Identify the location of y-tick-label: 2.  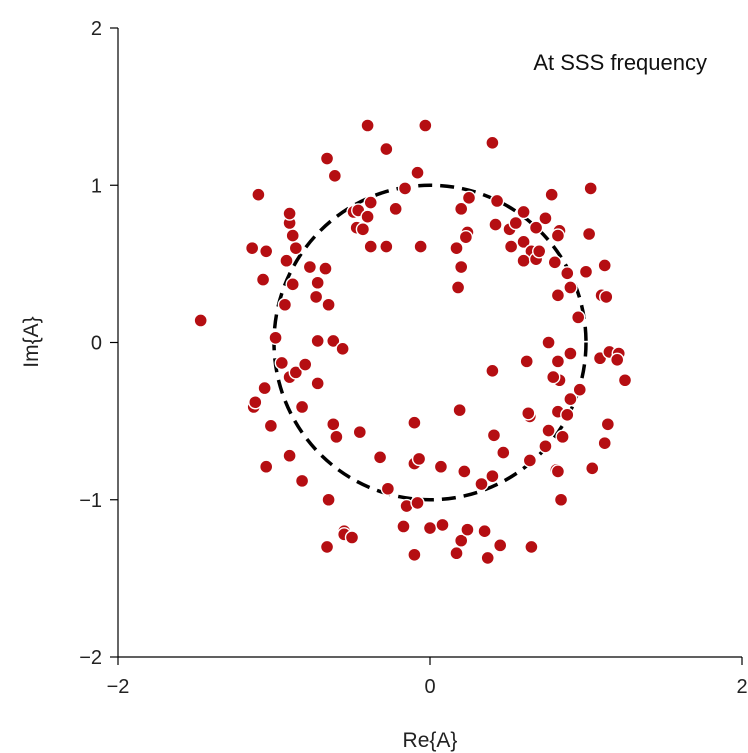
(96, 29).